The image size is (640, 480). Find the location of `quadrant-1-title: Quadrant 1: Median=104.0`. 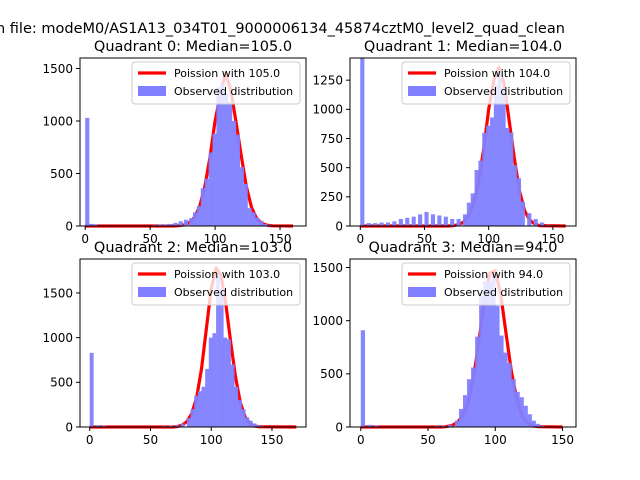

quadrant-1-title: Quadrant 1: Median=104.0 is located at coordinates (463, 47).